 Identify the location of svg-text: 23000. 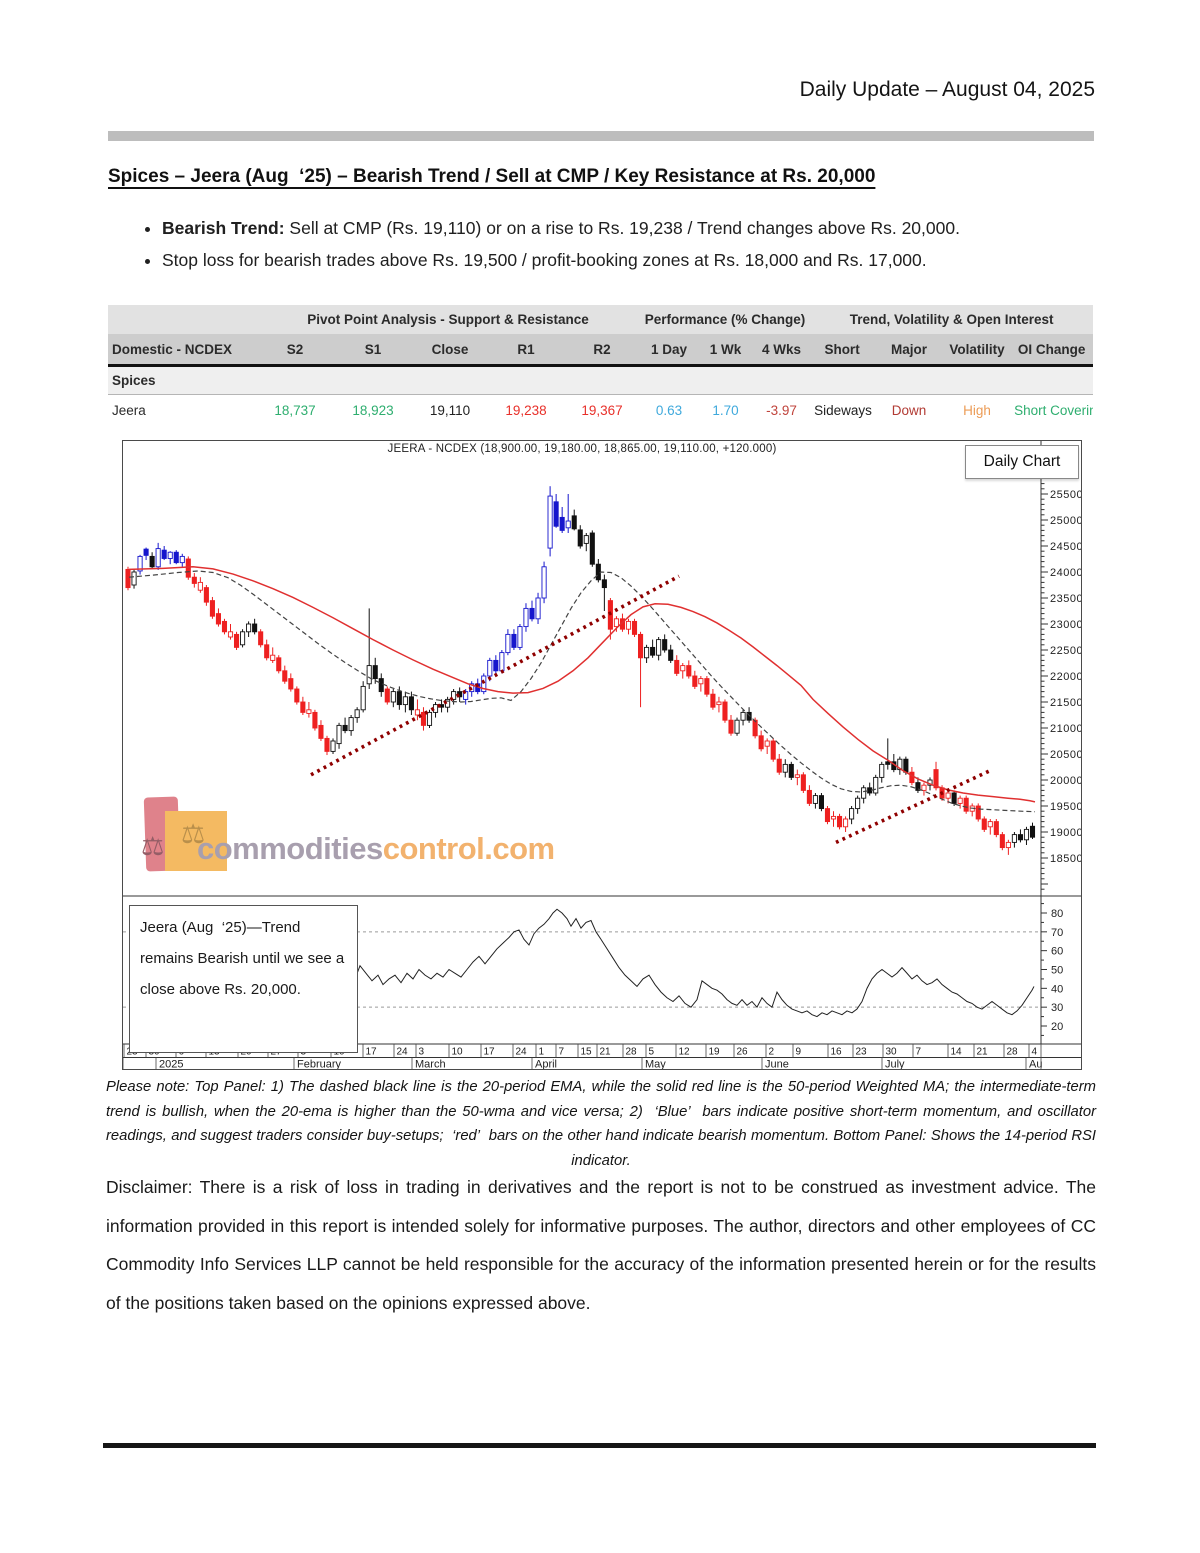
(1065, 625).